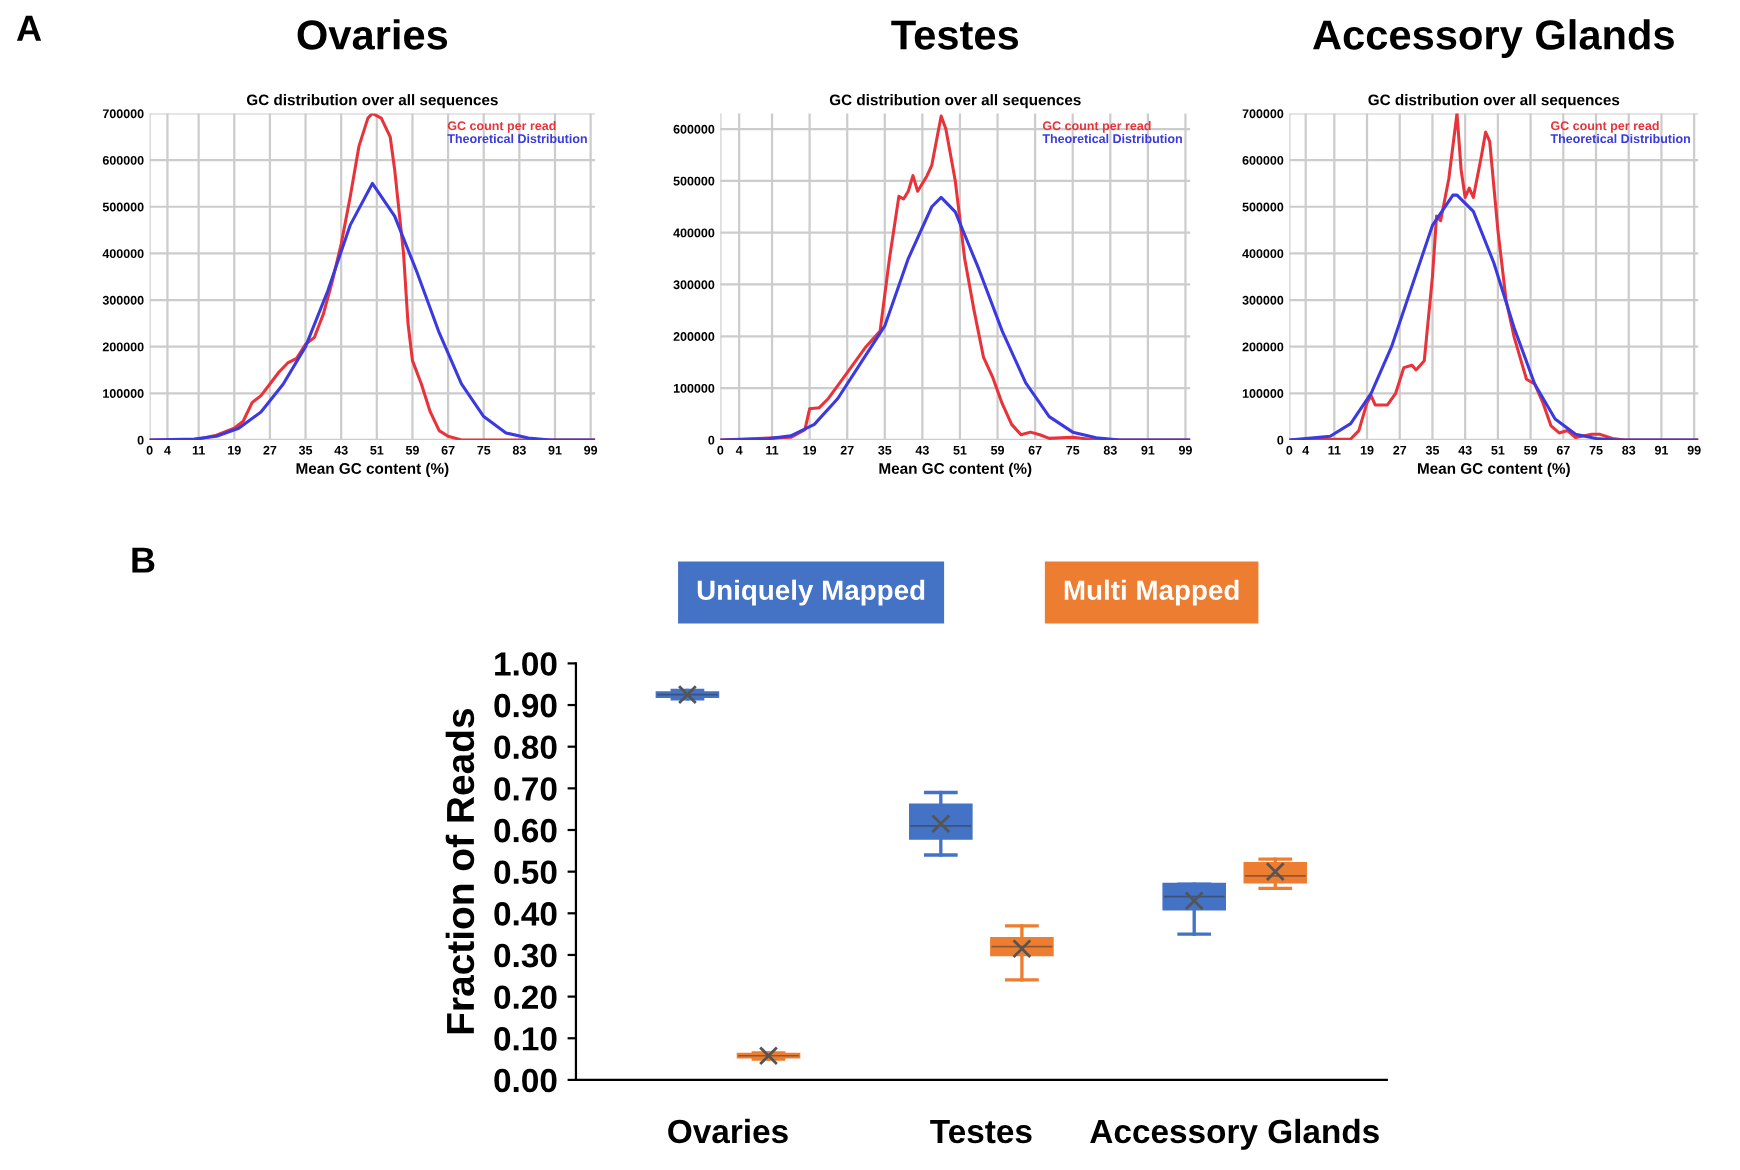  I want to click on text: B, so click(143, 560).